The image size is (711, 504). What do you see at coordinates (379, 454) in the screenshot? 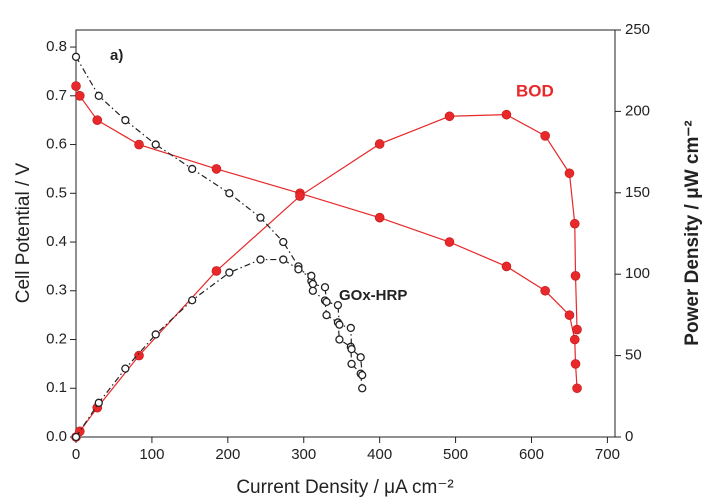
I see `x-tick-label: 400` at bounding box center [379, 454].